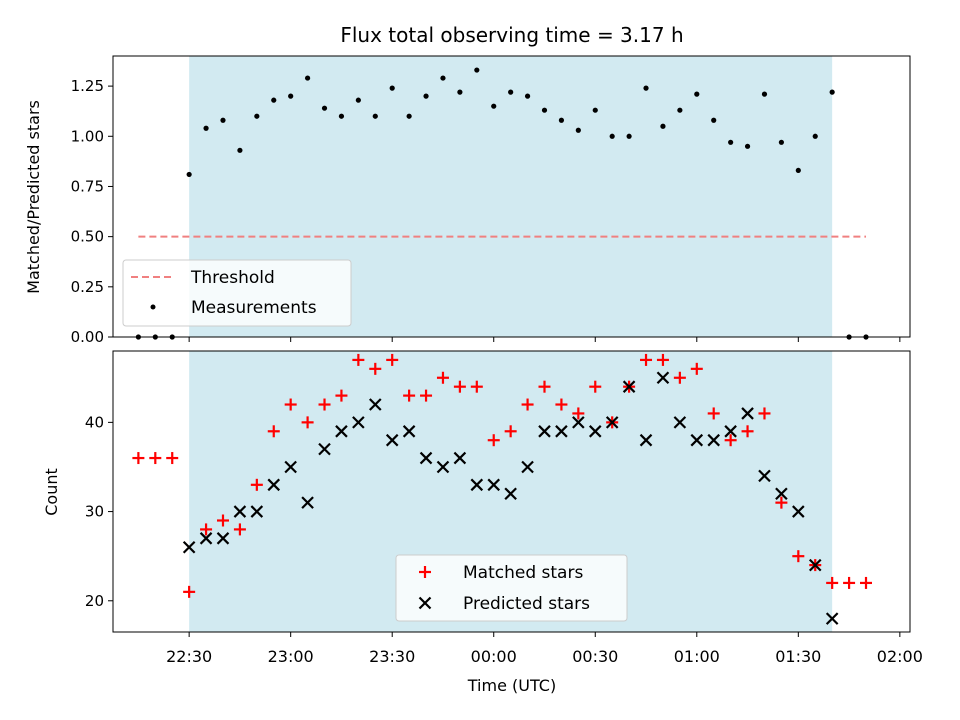 Image resolution: width=960 pixels, height=720 pixels. I want to click on x-tick-label: 23:00, so click(291, 656).